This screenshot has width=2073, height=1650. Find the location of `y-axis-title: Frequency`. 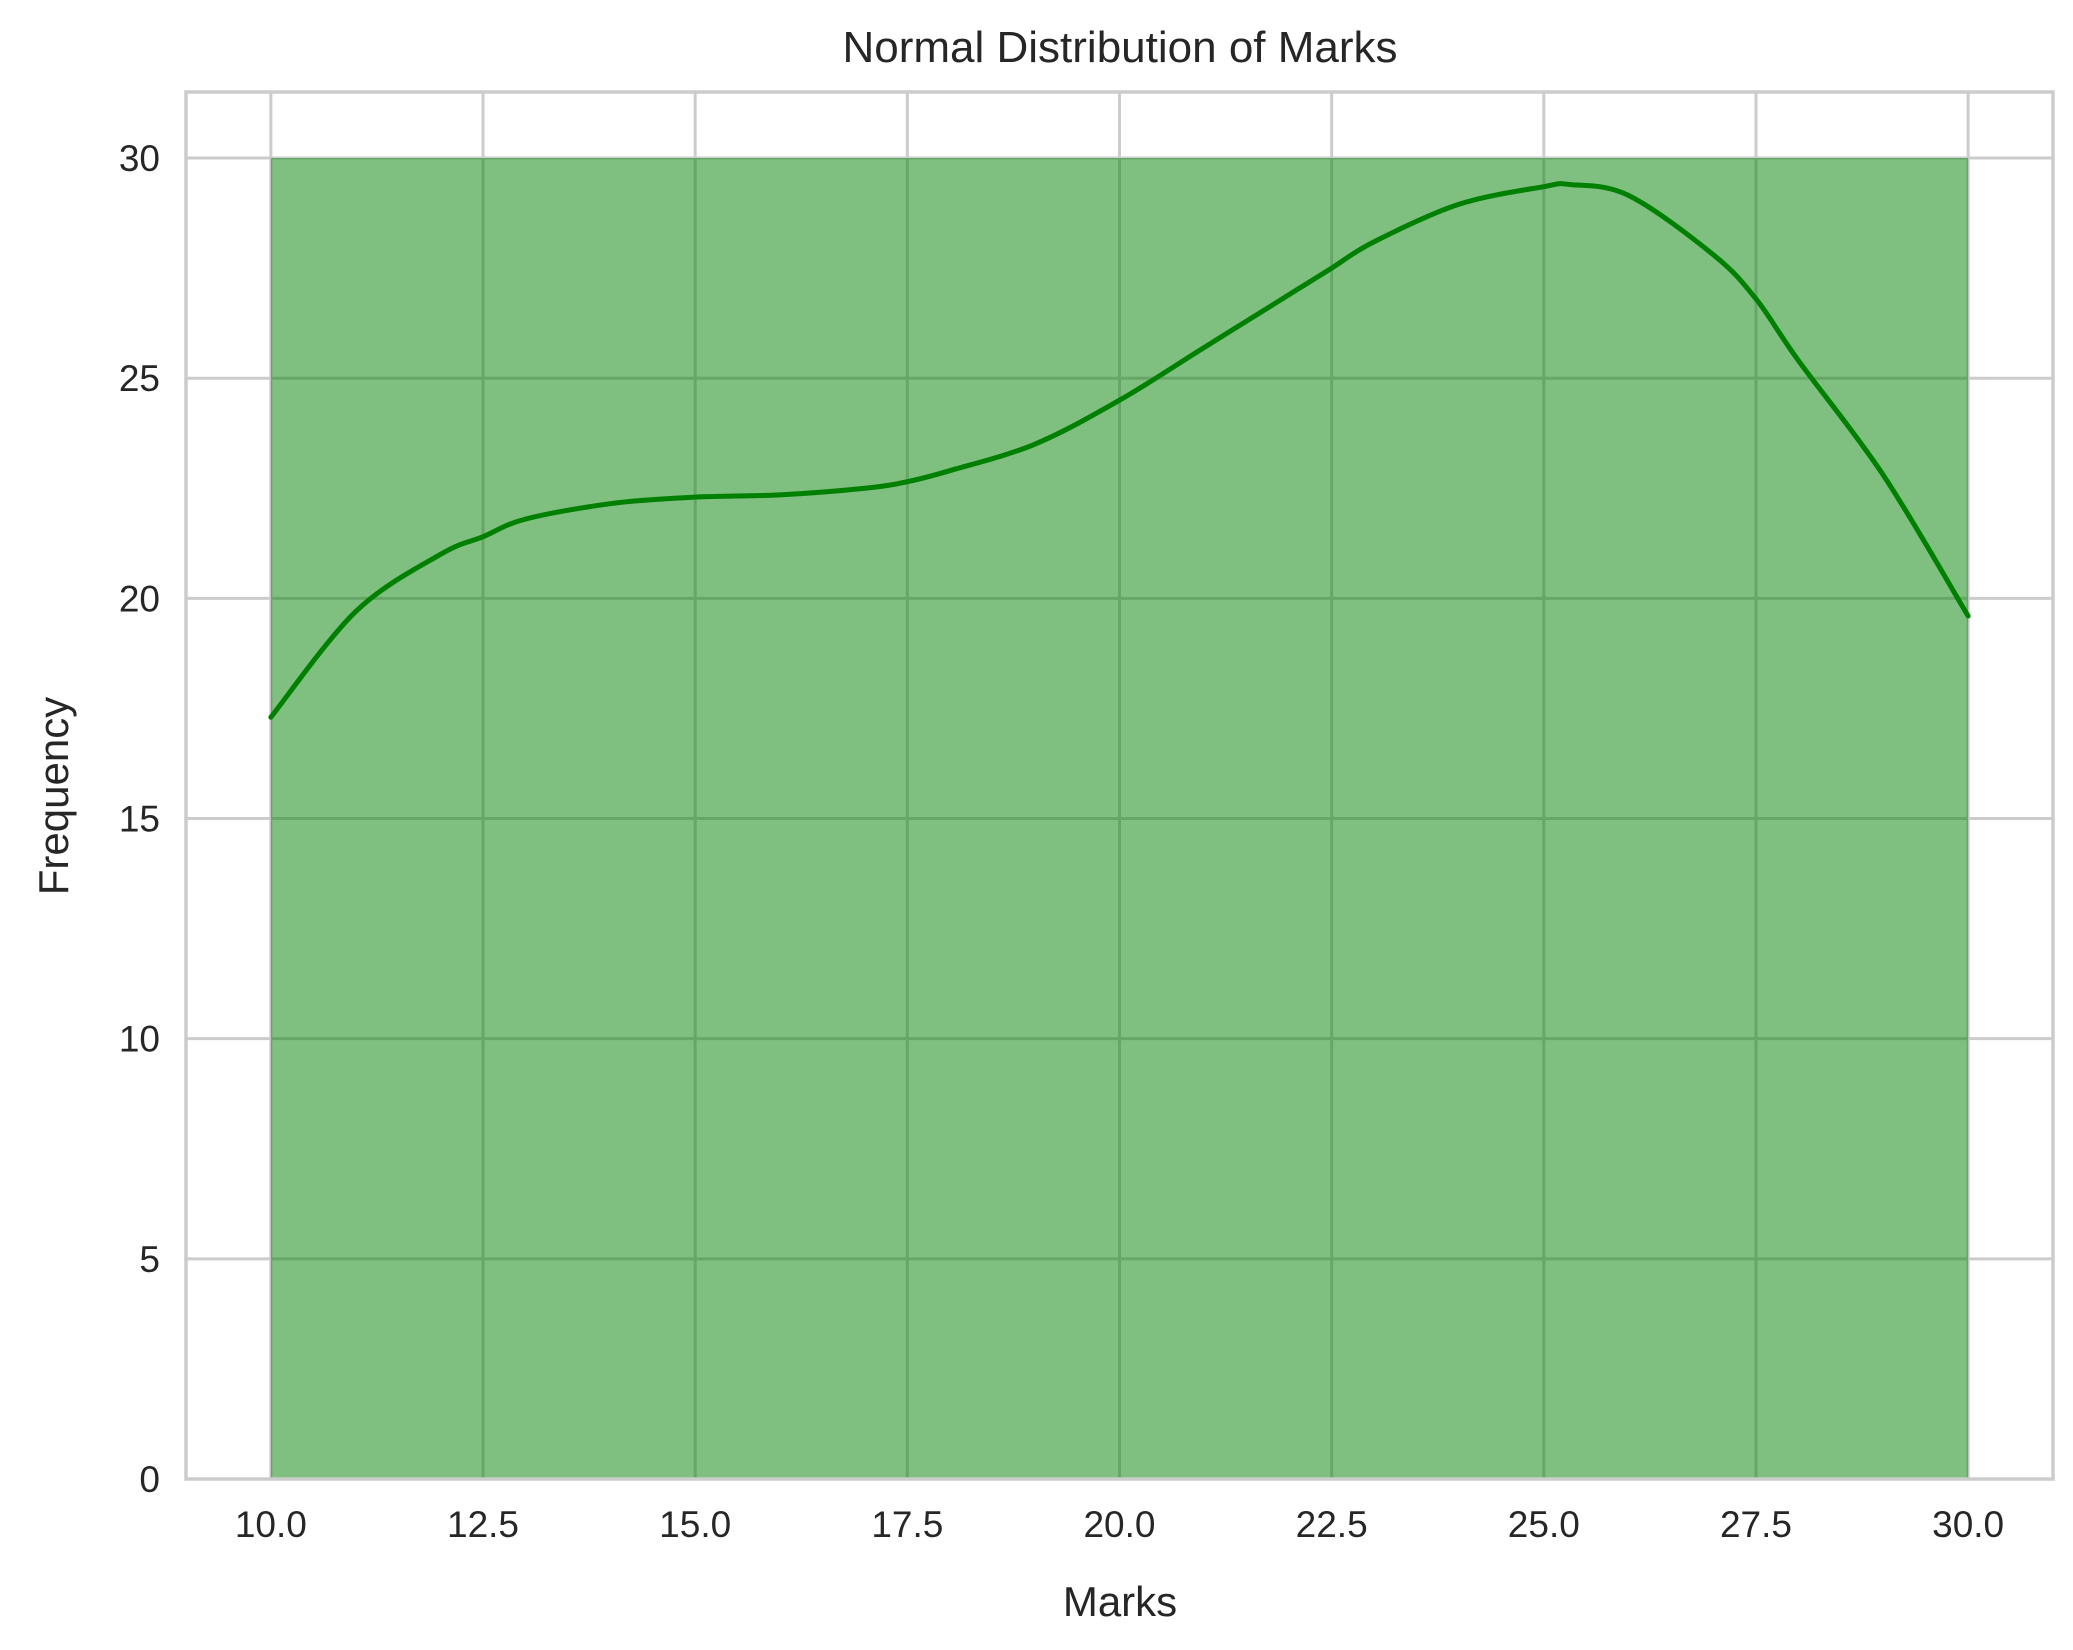

y-axis-title: Frequency is located at coordinates (53, 796).